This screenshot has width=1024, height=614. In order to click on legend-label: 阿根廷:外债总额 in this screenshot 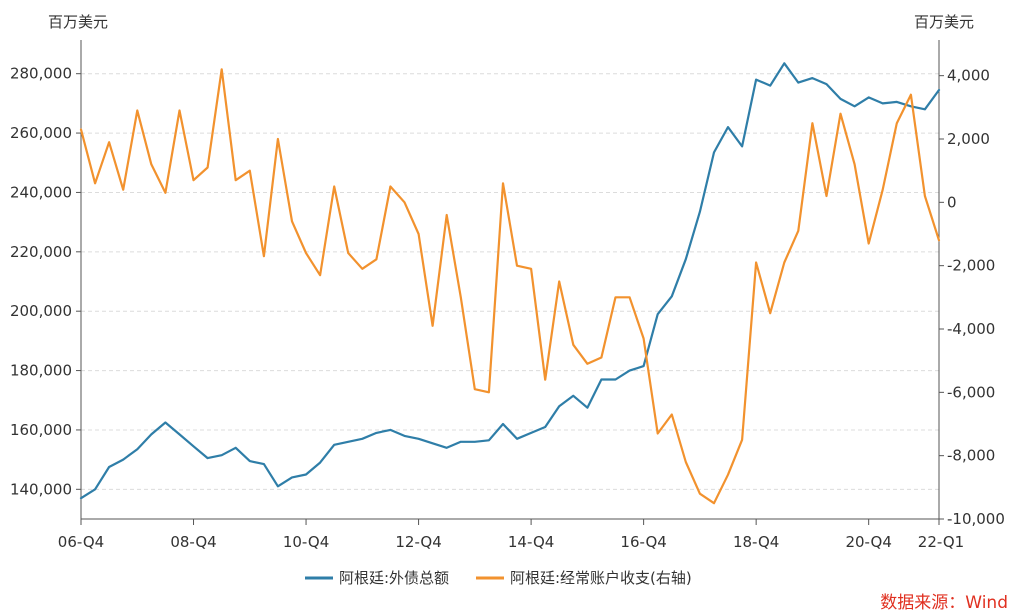, I will do `click(394, 578)`.